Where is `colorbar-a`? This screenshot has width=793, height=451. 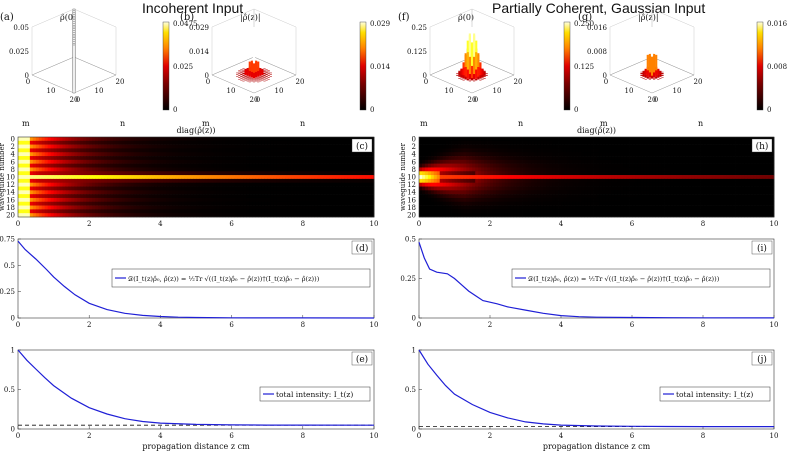
colorbar-a is located at coordinates (166, 66).